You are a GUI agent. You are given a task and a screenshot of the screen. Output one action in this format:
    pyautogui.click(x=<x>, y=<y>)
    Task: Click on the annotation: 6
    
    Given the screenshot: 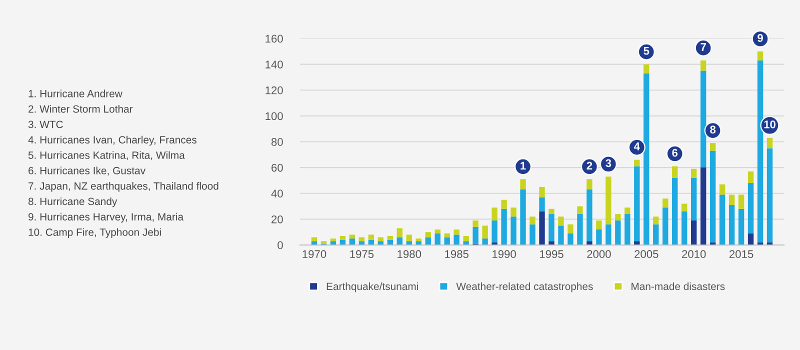 What is the action you would take?
    pyautogui.click(x=675, y=152)
    